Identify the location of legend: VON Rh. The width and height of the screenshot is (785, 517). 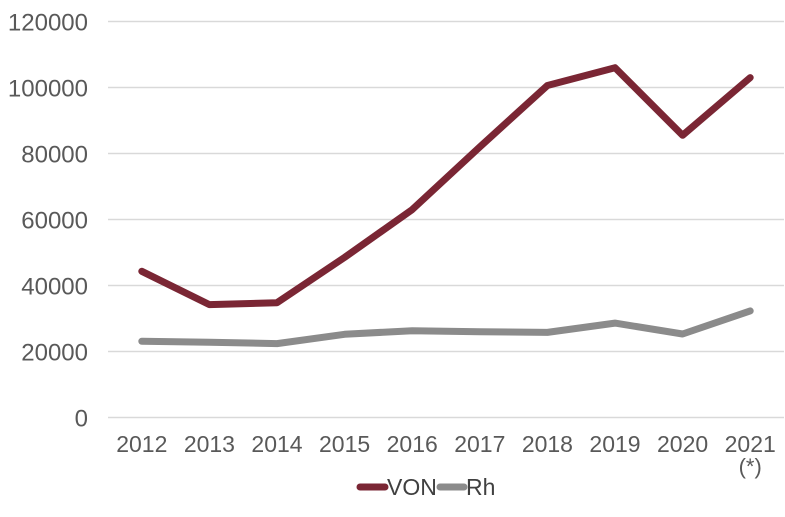
(425, 487).